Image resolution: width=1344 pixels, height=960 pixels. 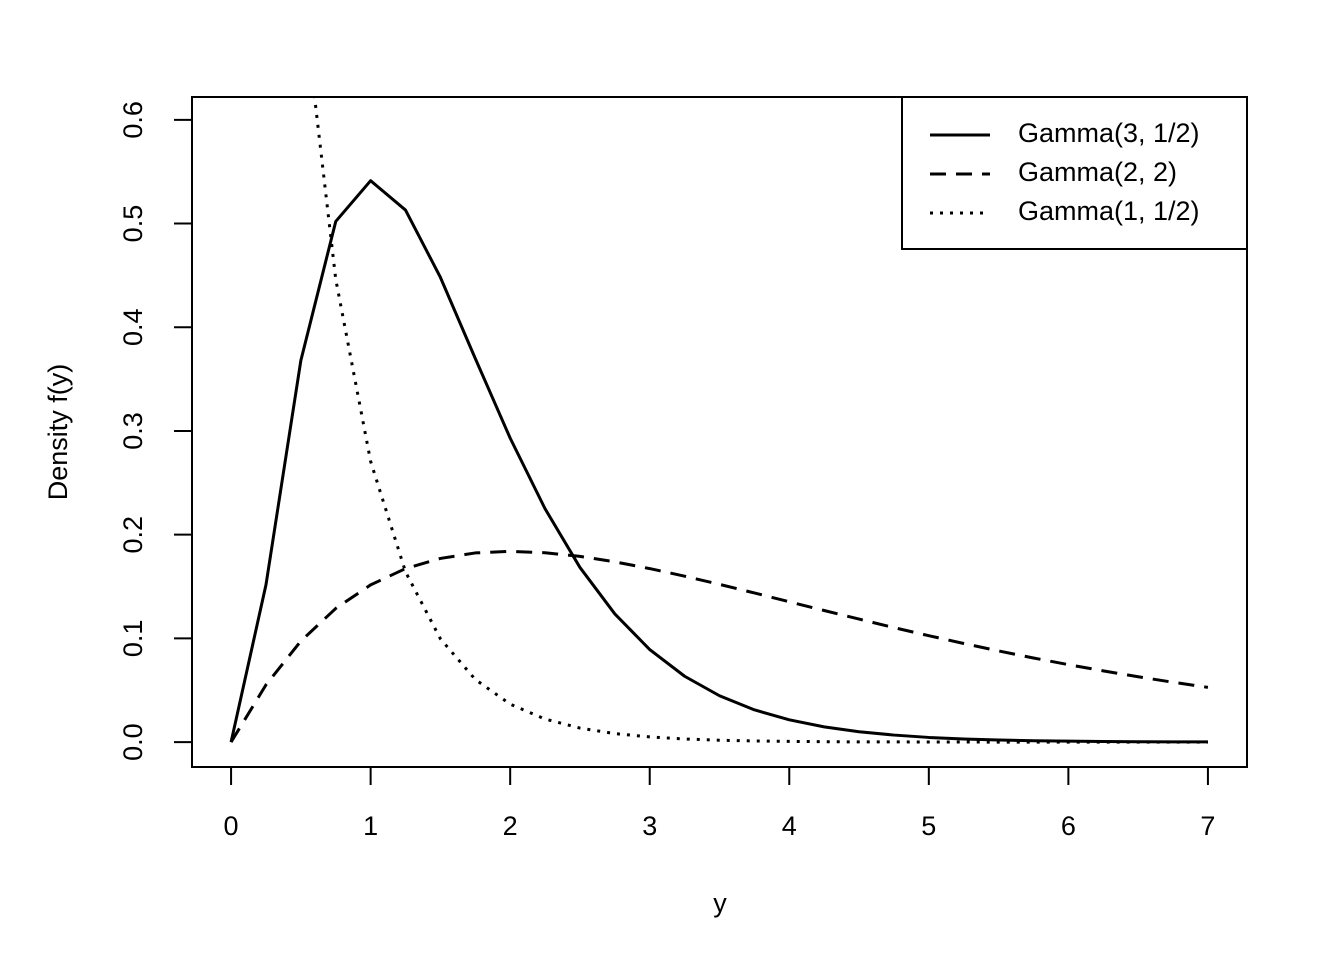 What do you see at coordinates (719, 646) in the screenshot?
I see `series-line` at bounding box center [719, 646].